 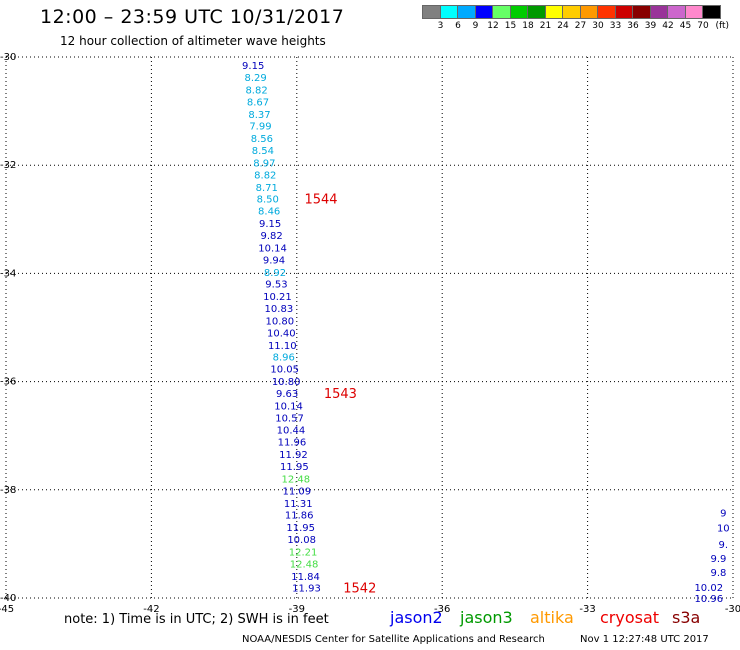 I want to click on wave-height-label: 9.94, so click(x=274, y=260).